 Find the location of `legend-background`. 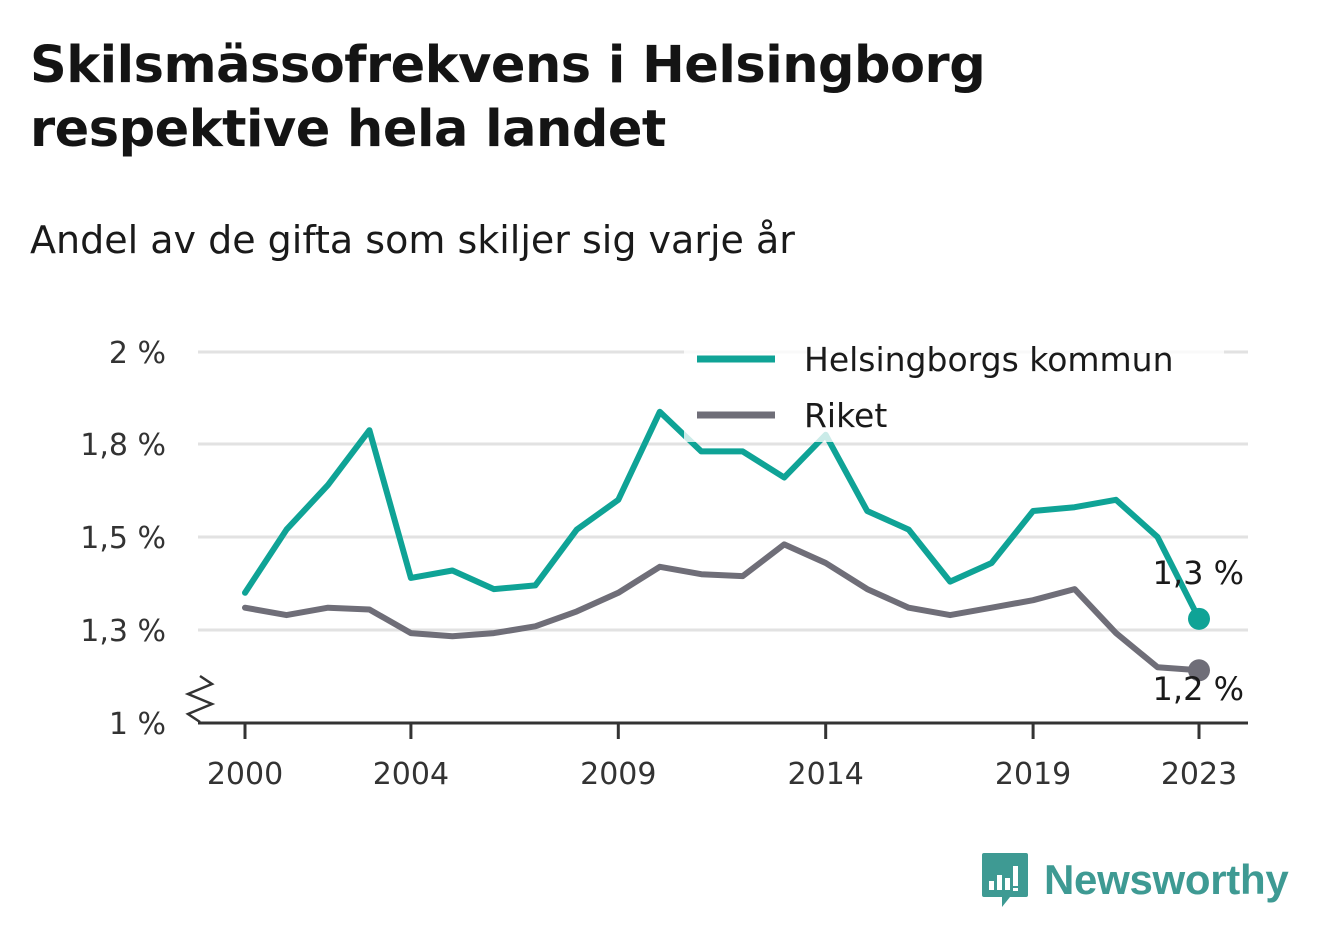

legend-background is located at coordinates (954, 388).